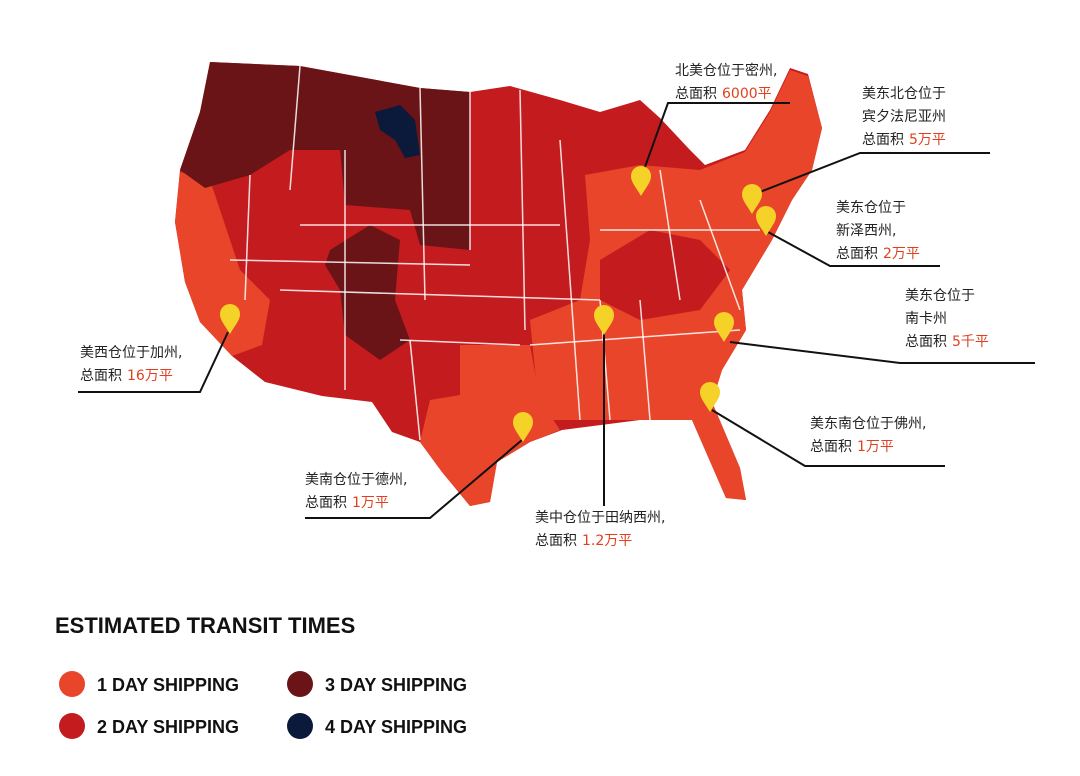 This screenshot has height=776, width=1080. I want to click on warehouse-area-line: 总面积 5万平, so click(904, 140).